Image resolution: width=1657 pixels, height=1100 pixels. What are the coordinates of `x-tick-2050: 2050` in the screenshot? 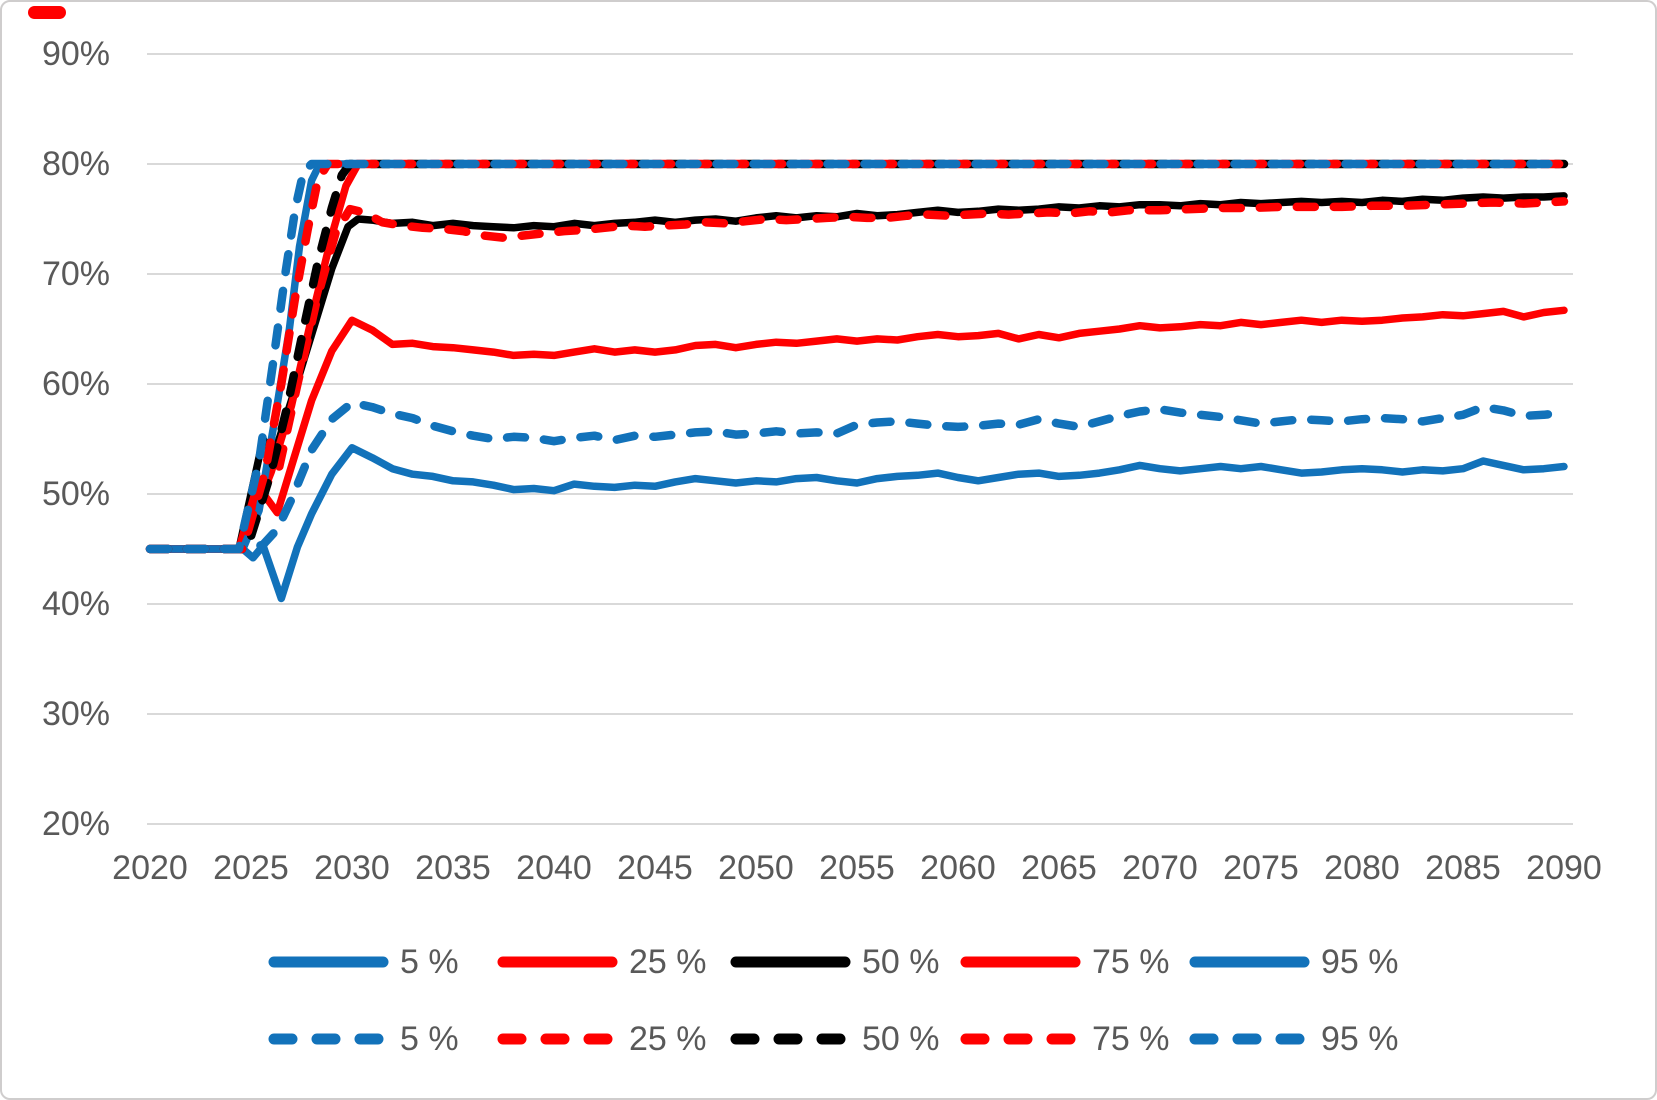 It's located at (756, 868).